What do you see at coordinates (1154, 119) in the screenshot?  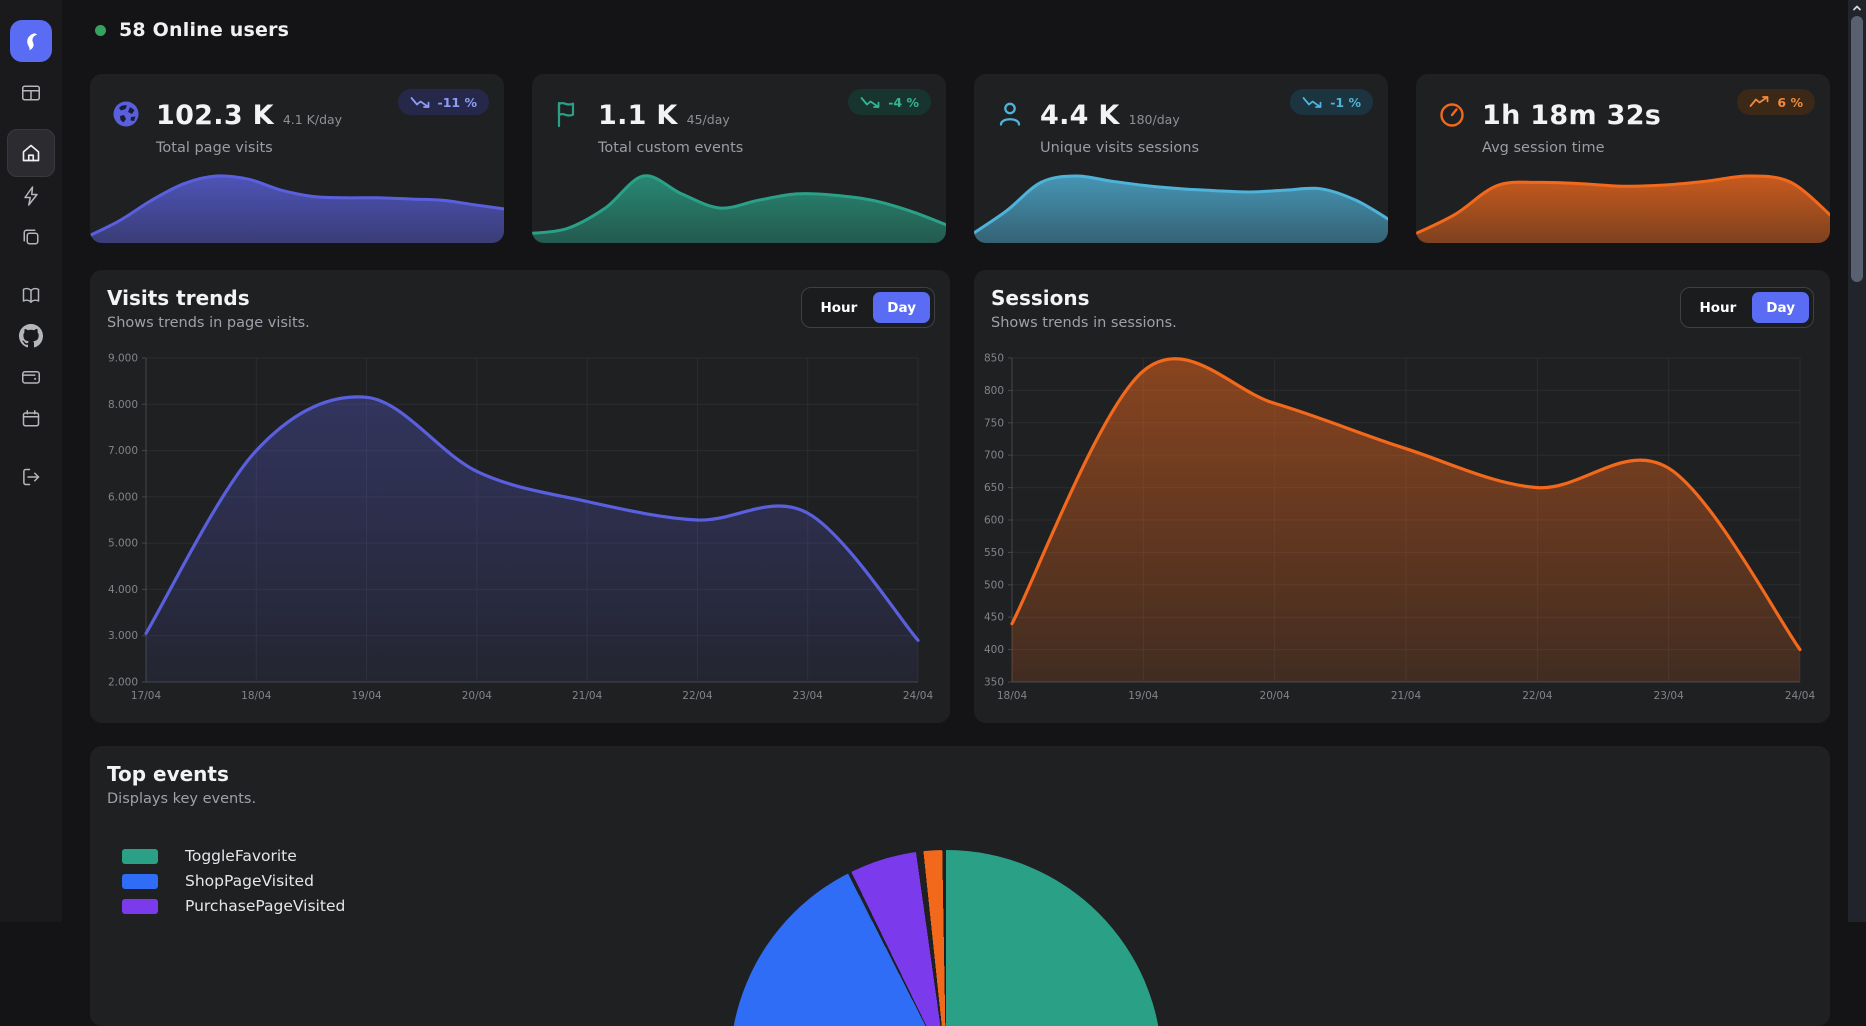 I see `stat-rate: 180/day` at bounding box center [1154, 119].